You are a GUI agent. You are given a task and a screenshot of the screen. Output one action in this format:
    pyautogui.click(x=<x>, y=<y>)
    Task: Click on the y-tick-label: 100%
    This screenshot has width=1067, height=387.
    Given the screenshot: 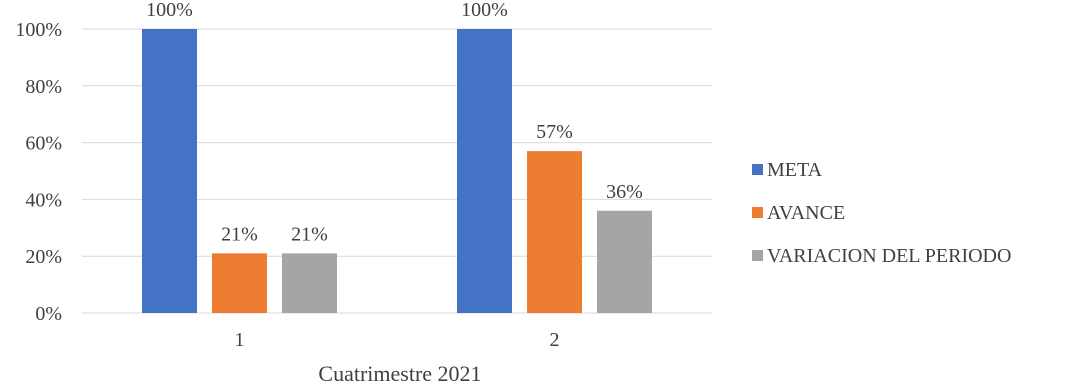 What is the action you would take?
    pyautogui.click(x=38, y=30)
    